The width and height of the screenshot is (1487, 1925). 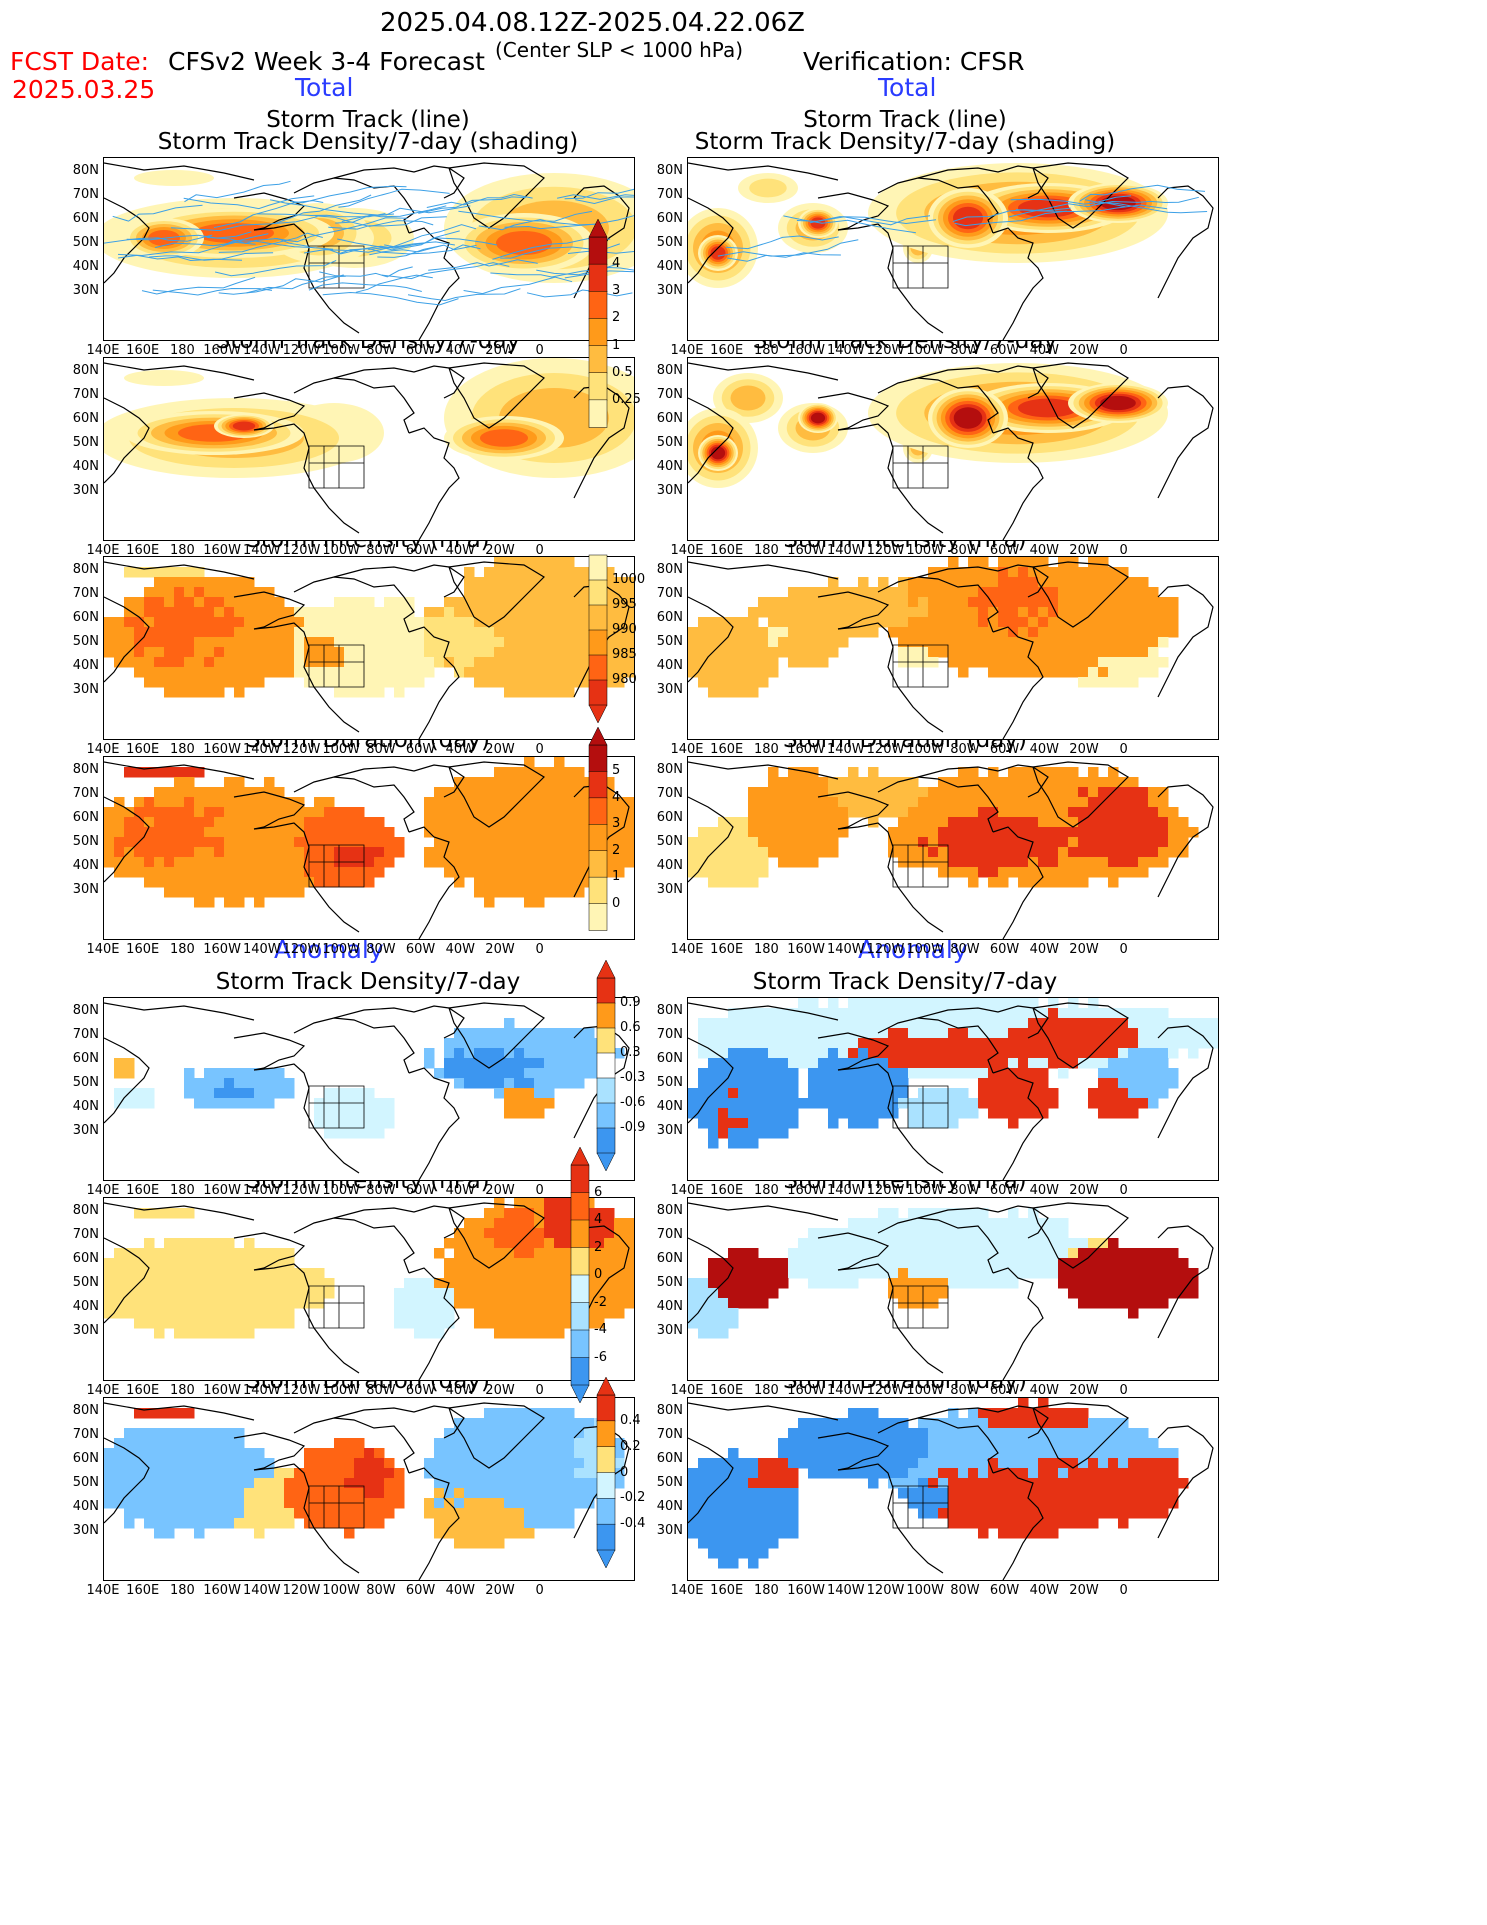 What do you see at coordinates (938, 405) in the screenshot?
I see `coastline` at bounding box center [938, 405].